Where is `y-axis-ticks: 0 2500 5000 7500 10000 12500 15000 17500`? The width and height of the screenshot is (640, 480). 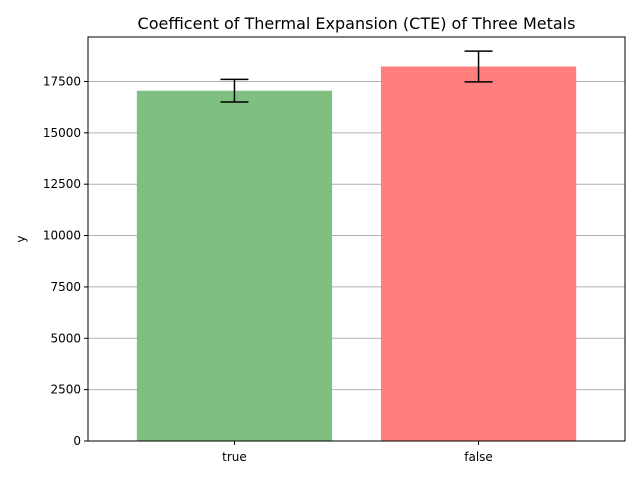 y-axis-ticks: 0 2500 5000 7500 10000 12500 15000 17500 is located at coordinates (65, 261).